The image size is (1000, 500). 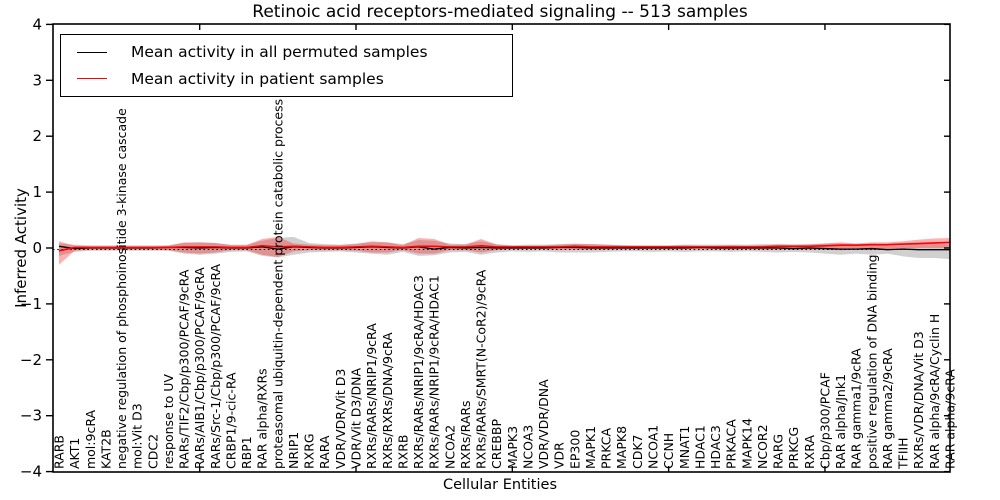 I want to click on x-category-label: RAR gamma2/9cRA, so click(x=887, y=408).